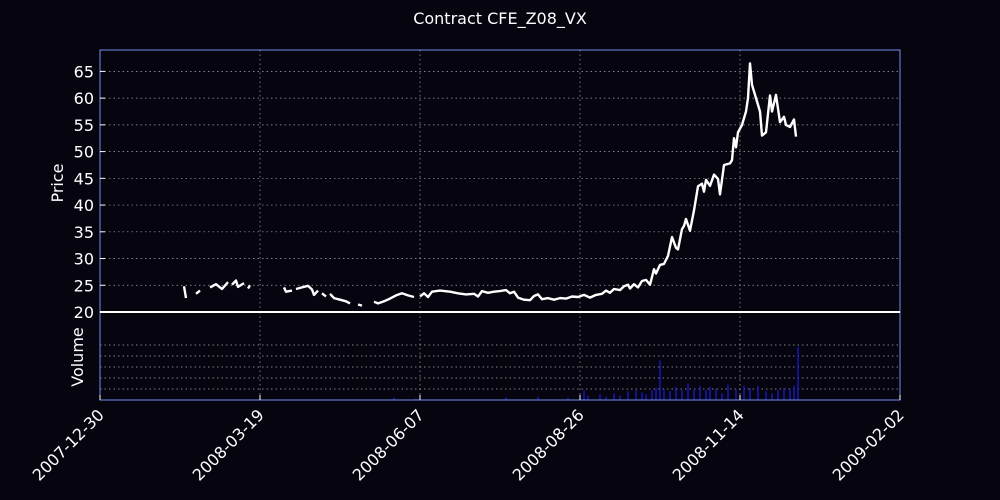 This screenshot has width=1000, height=500. I want to click on price-ticks: 20 25 30 35 40 45 50 55 60 65, so click(89, 192).